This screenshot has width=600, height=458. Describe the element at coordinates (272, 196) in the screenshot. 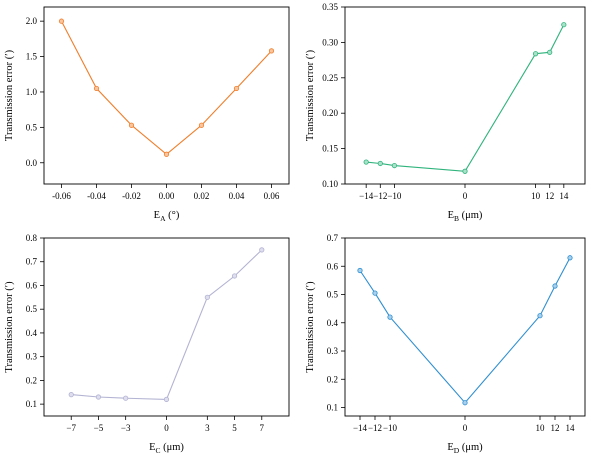

I see `x-tick-label: 0.06` at that location.